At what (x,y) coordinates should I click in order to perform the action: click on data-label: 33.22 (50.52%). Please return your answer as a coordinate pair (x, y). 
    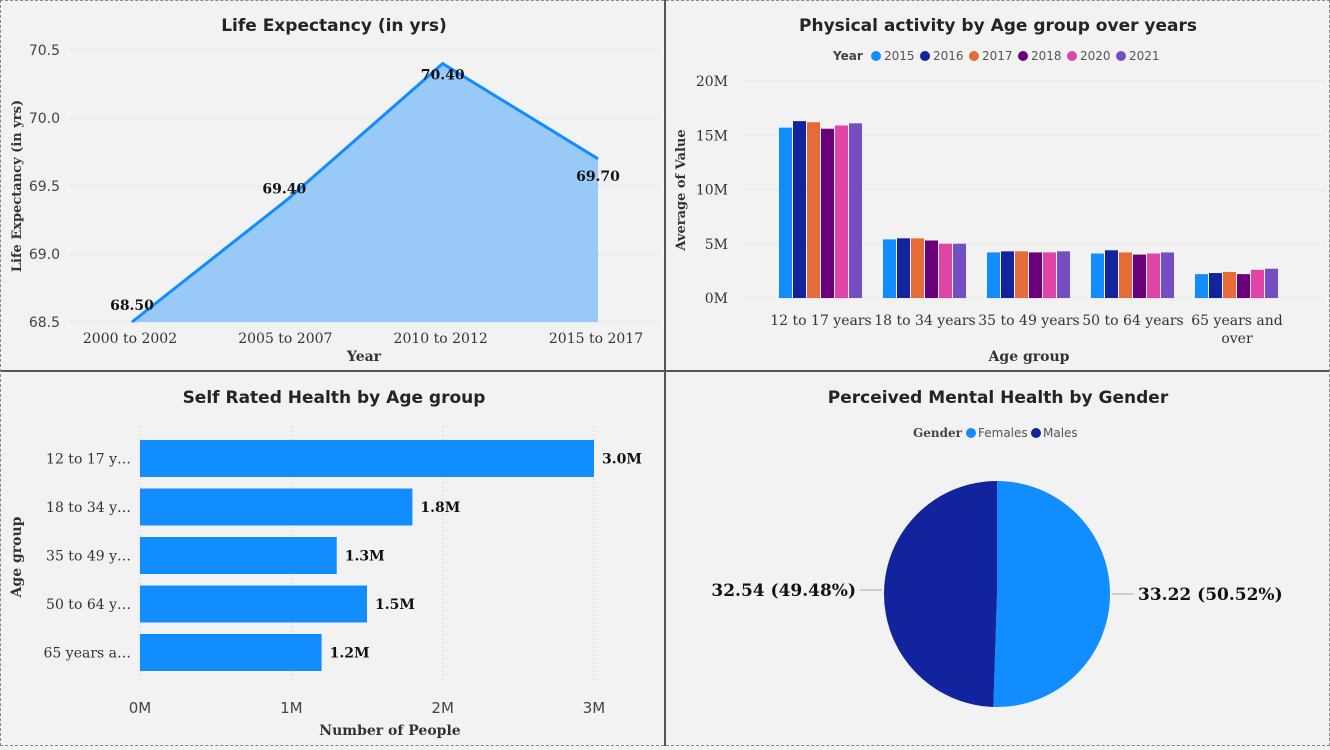
    Looking at the image, I should click on (1210, 595).